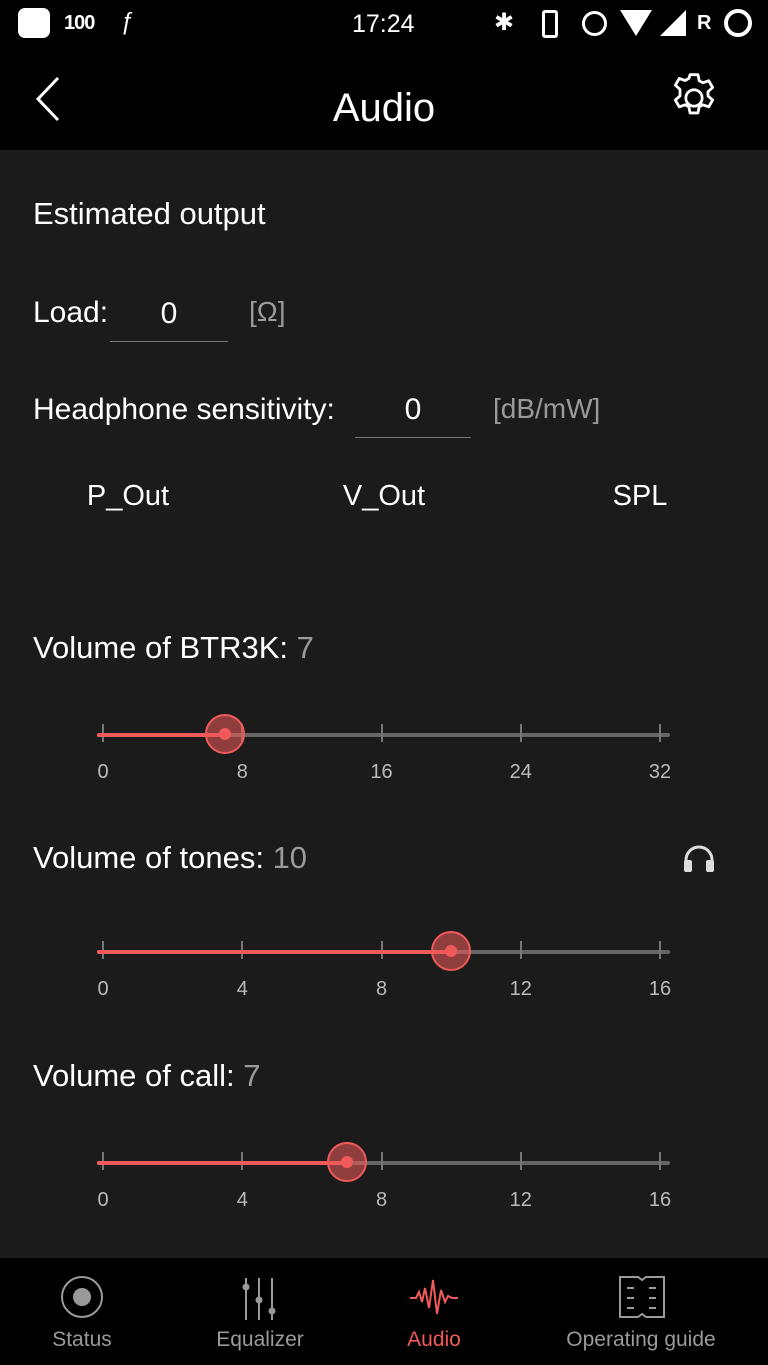 The height and width of the screenshot is (1365, 768). Describe the element at coordinates (413, 413) in the screenshot. I see `sensitivity-input: 0` at that location.